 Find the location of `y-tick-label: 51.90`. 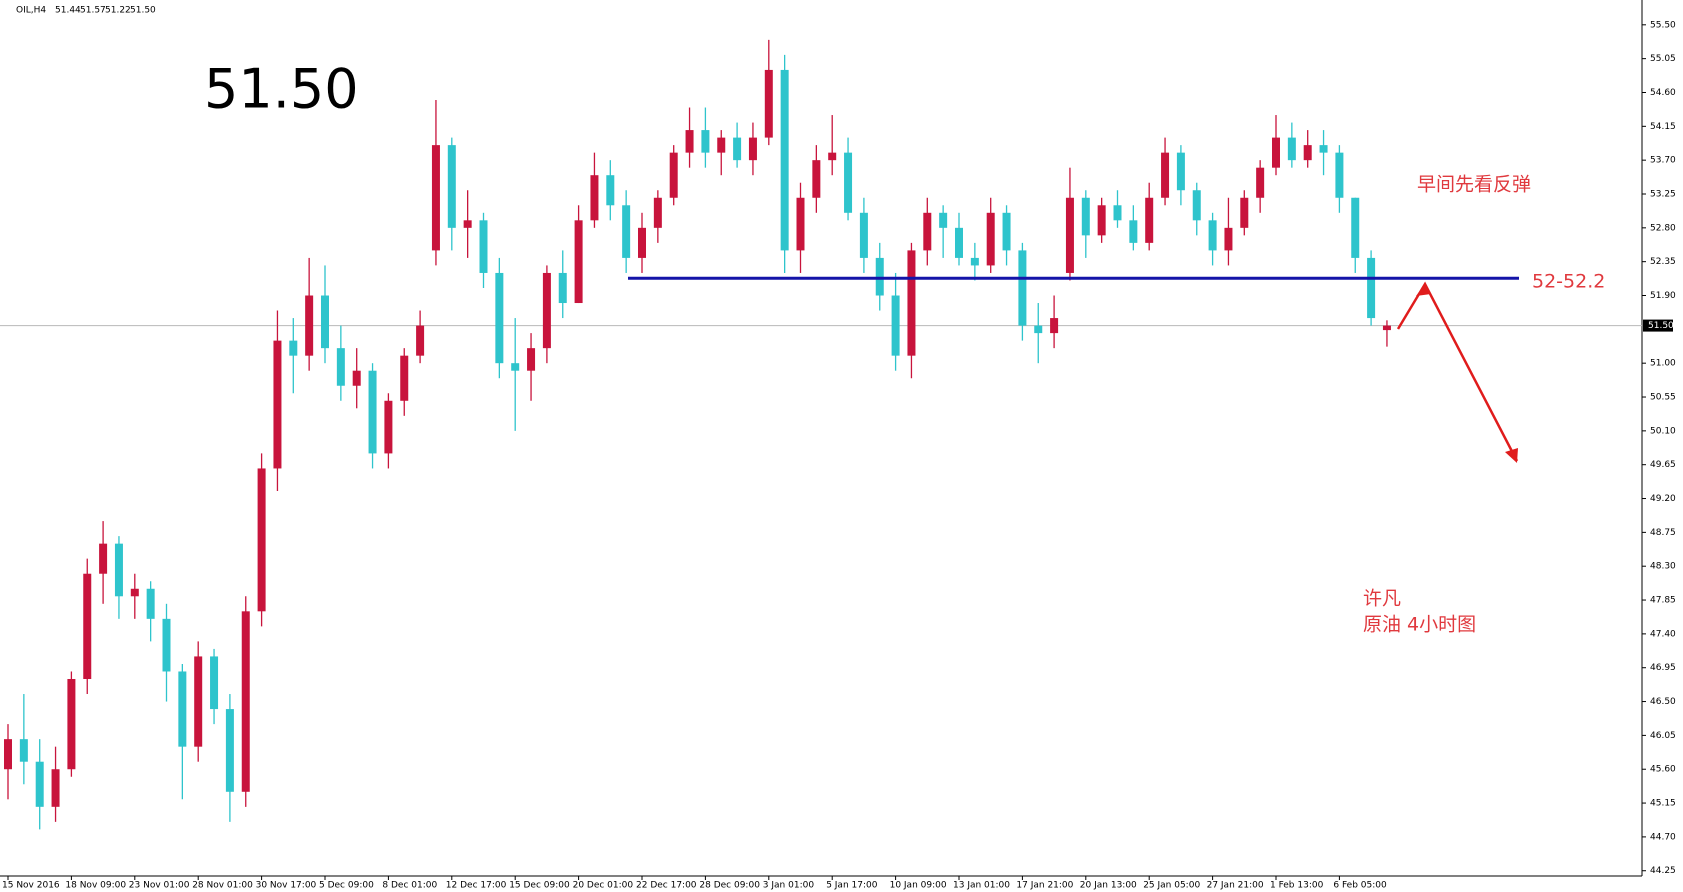

y-tick-label: 51.90 is located at coordinates (1663, 296).